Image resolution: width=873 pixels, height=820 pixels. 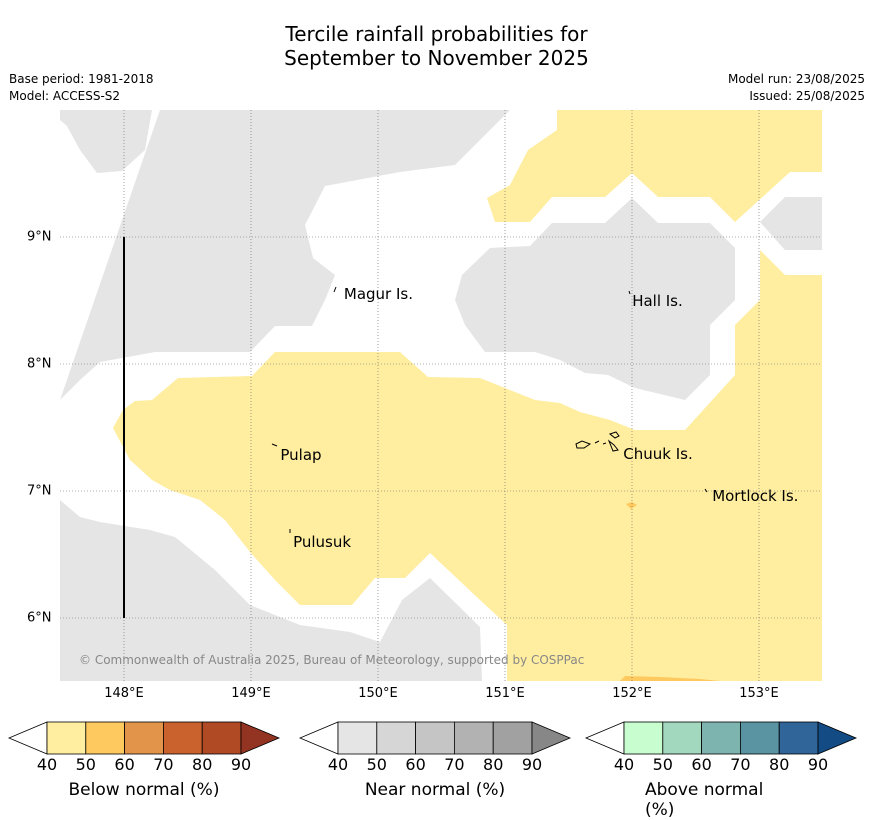 What do you see at coordinates (706, 490) in the screenshot?
I see `island-mortlock` at bounding box center [706, 490].